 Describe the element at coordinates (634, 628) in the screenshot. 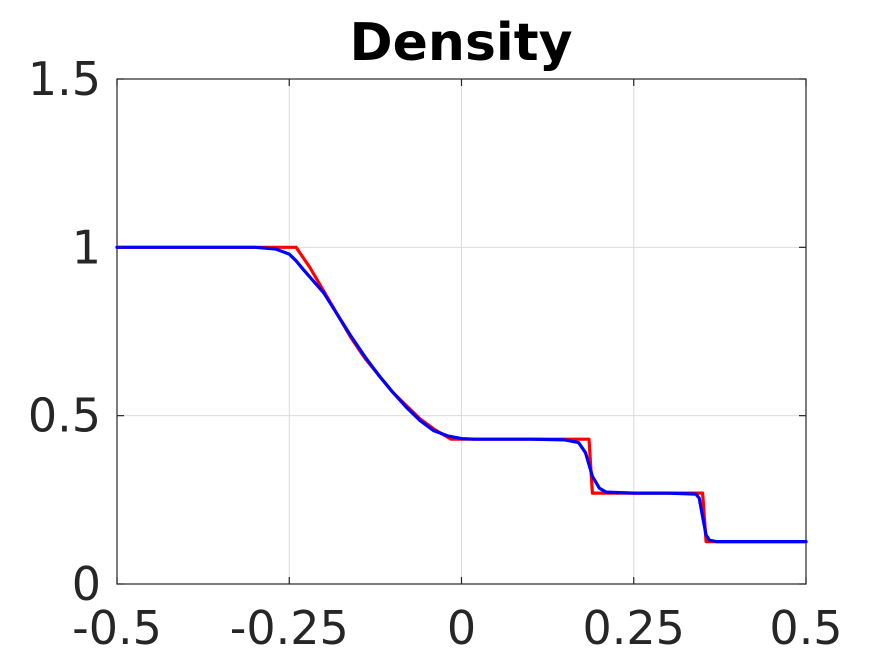

I see `x-tick-label: 0.25` at that location.